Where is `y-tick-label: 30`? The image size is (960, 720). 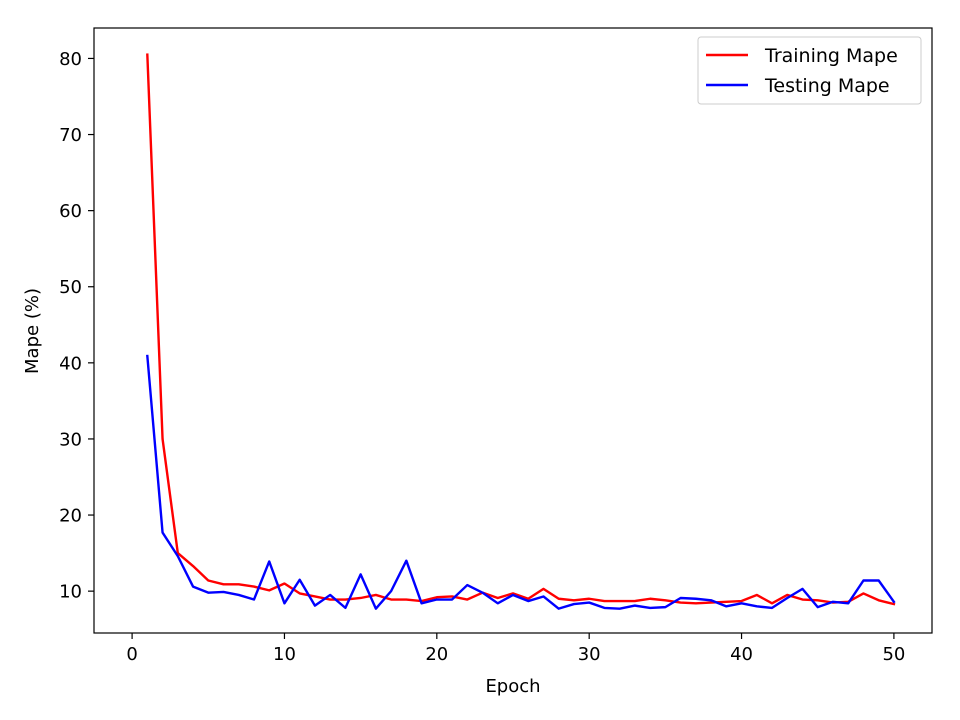
y-tick-label: 30 is located at coordinates (70, 439).